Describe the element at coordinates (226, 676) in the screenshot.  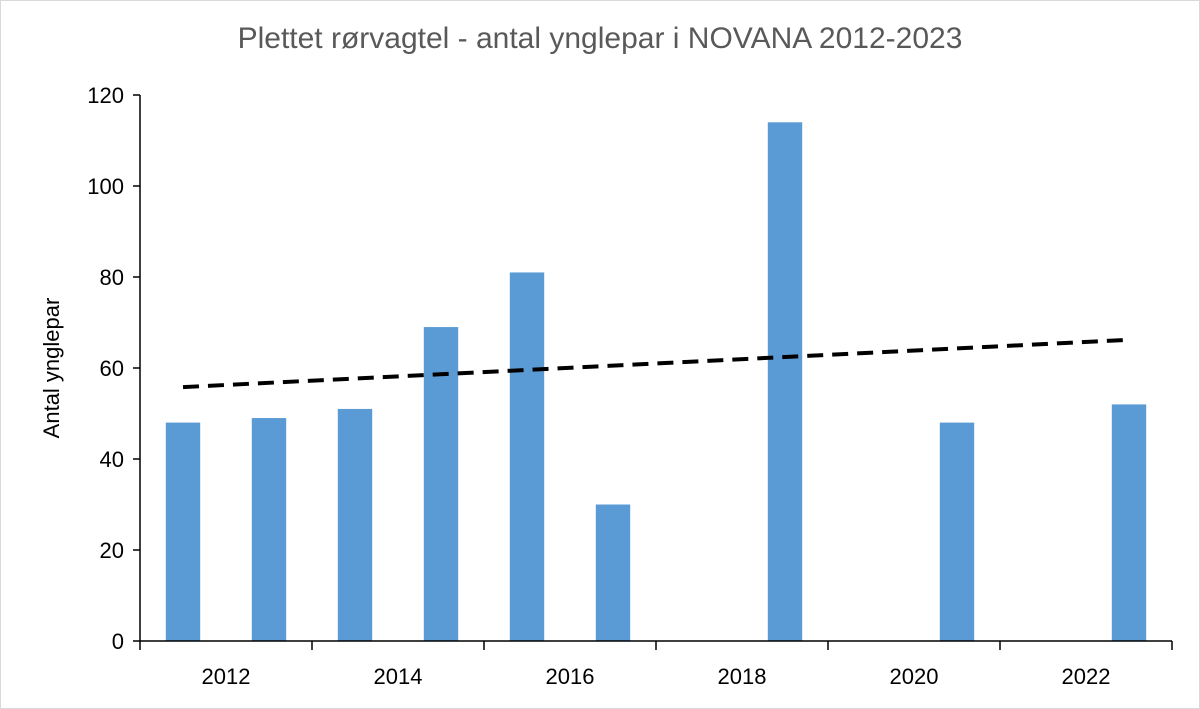
I see `x-tick-label: 2012` at that location.